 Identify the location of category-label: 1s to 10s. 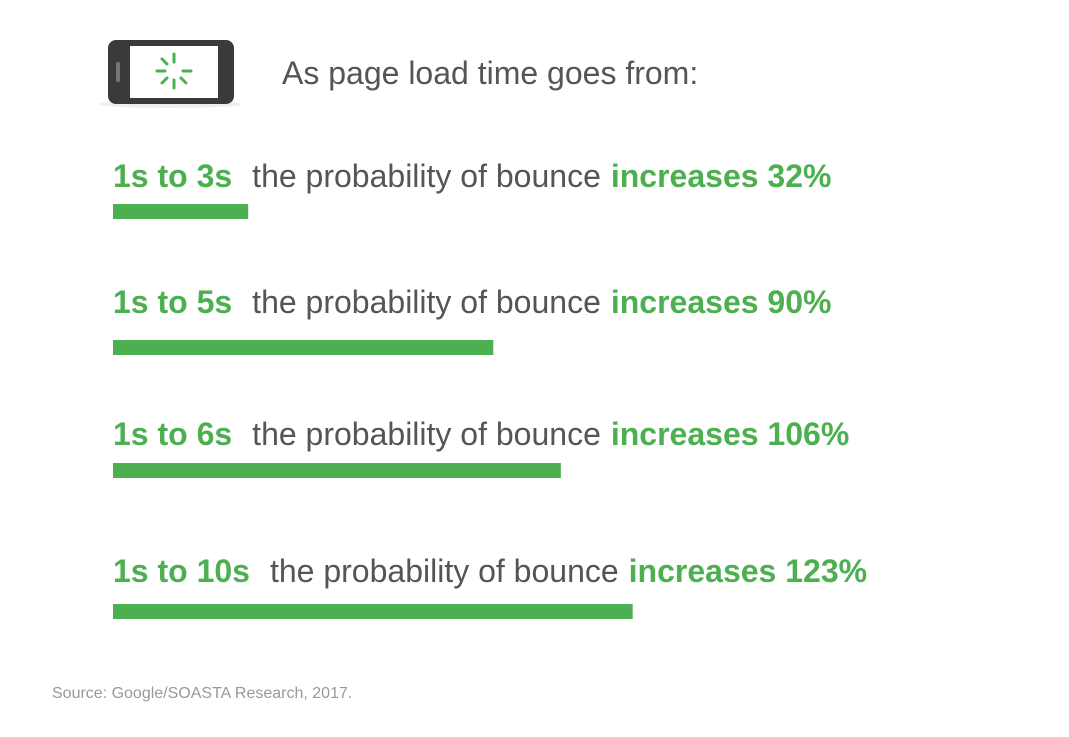
(181, 571).